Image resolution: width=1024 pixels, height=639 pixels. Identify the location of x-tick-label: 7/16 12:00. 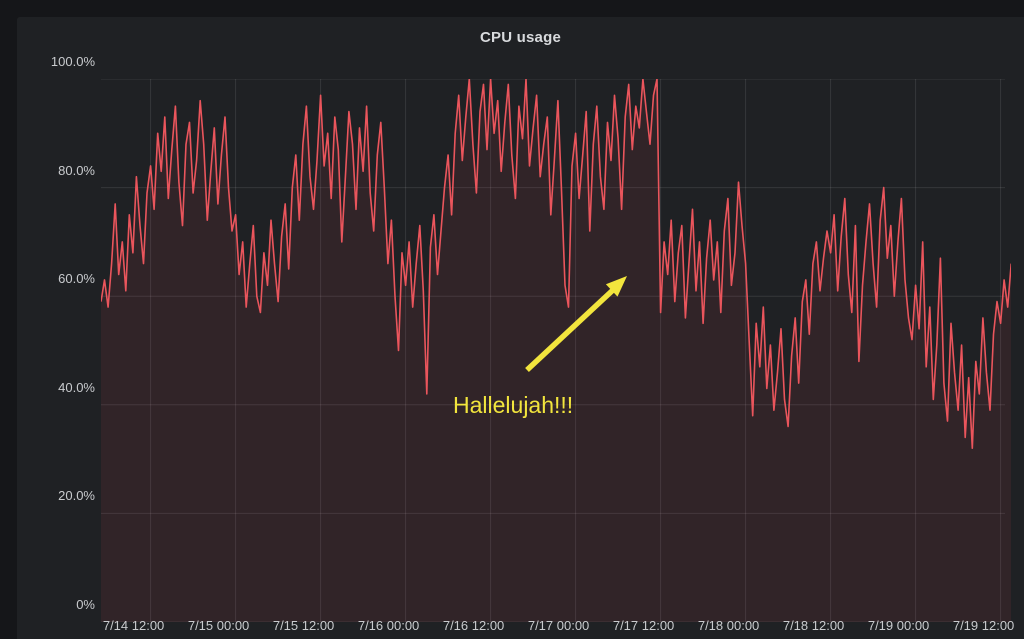
(473, 625).